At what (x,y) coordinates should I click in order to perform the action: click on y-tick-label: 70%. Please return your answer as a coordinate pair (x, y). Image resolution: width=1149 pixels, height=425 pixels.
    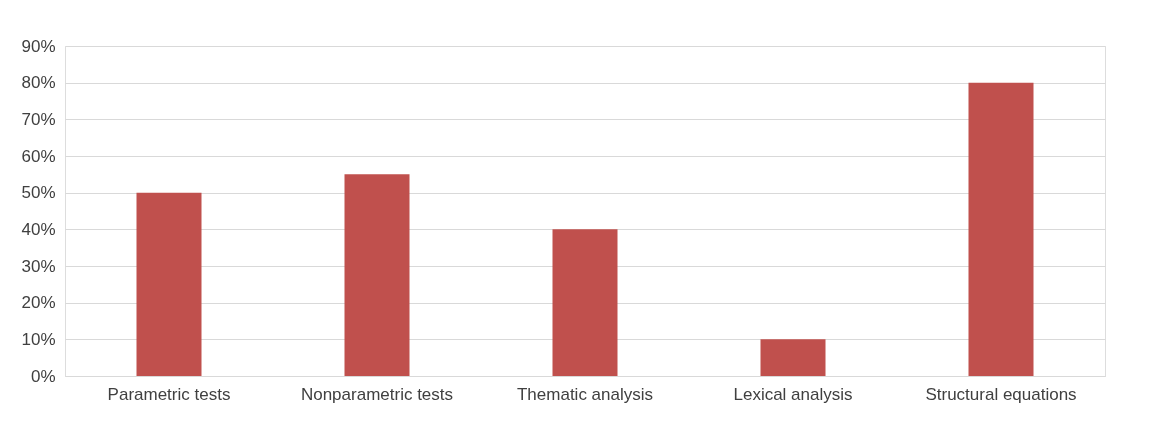
    Looking at the image, I should click on (38, 119).